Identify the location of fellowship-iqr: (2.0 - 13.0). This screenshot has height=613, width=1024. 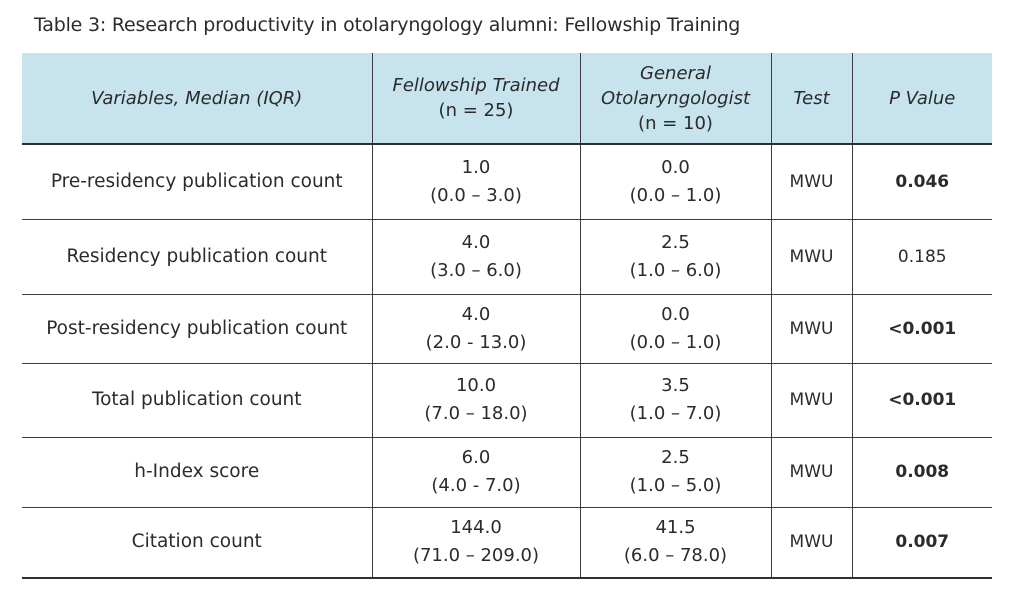
(476, 342).